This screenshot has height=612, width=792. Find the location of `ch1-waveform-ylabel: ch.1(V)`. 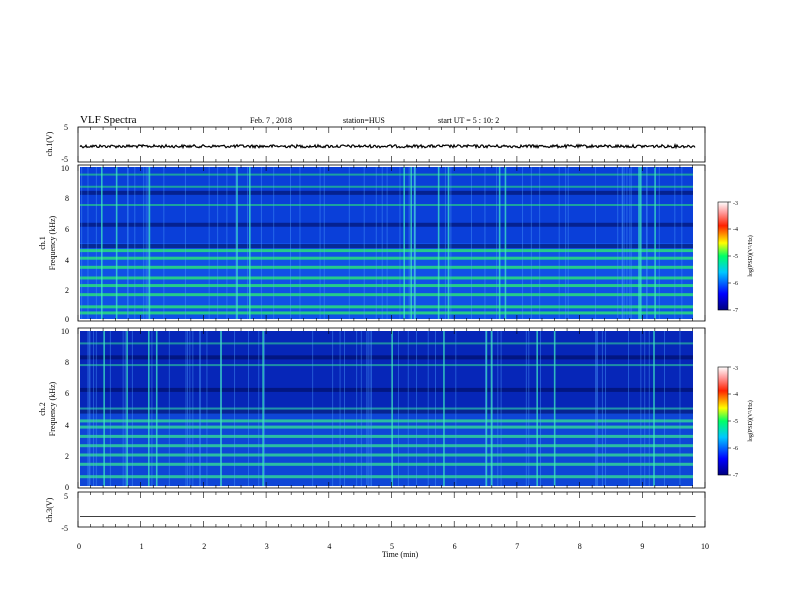

ch1-waveform-ylabel: ch.1(V) is located at coordinates (49, 143).